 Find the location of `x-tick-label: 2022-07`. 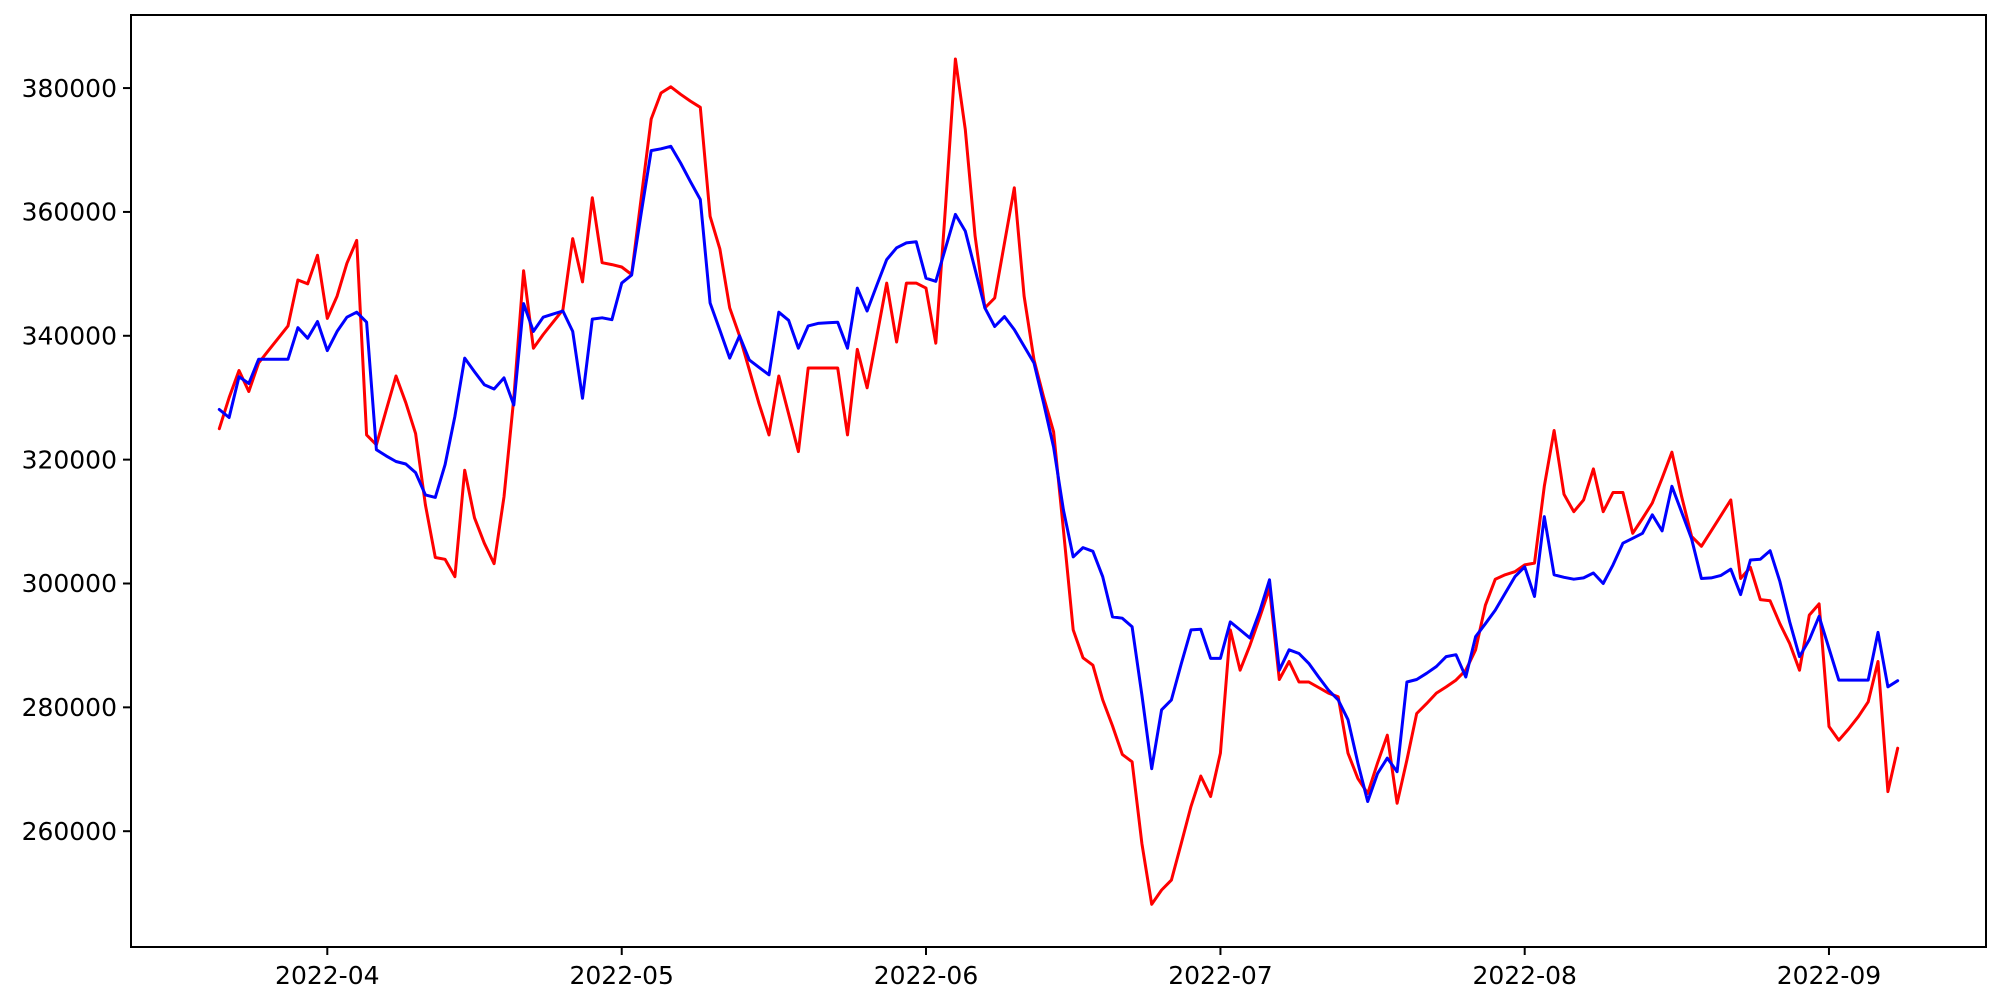

x-tick-label: 2022-07 is located at coordinates (1220, 975).